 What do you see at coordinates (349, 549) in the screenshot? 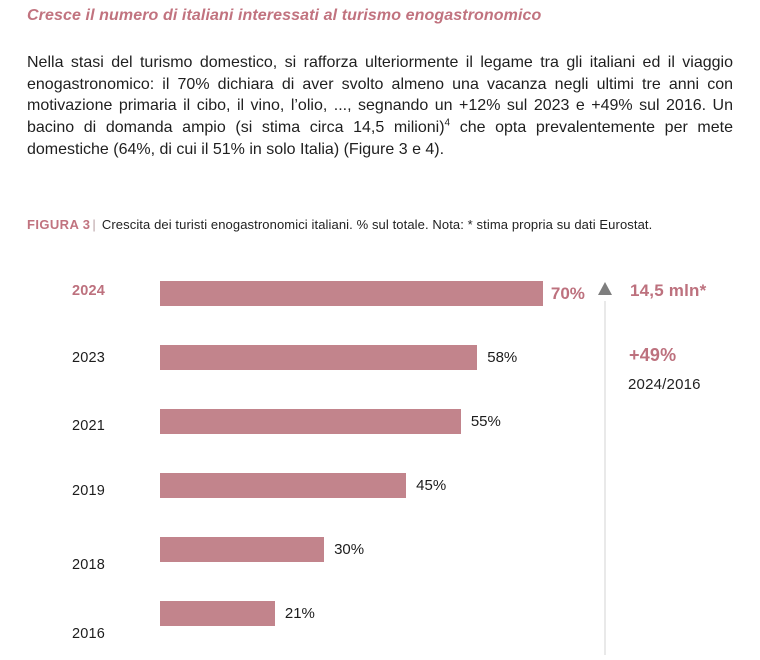
I see `value-label: 30%` at bounding box center [349, 549].